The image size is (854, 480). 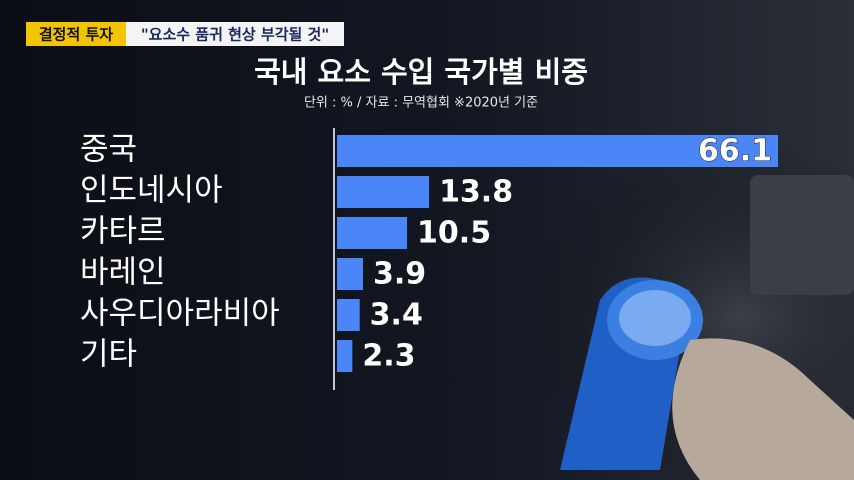 I want to click on value-label: 2.3, so click(x=388, y=356).